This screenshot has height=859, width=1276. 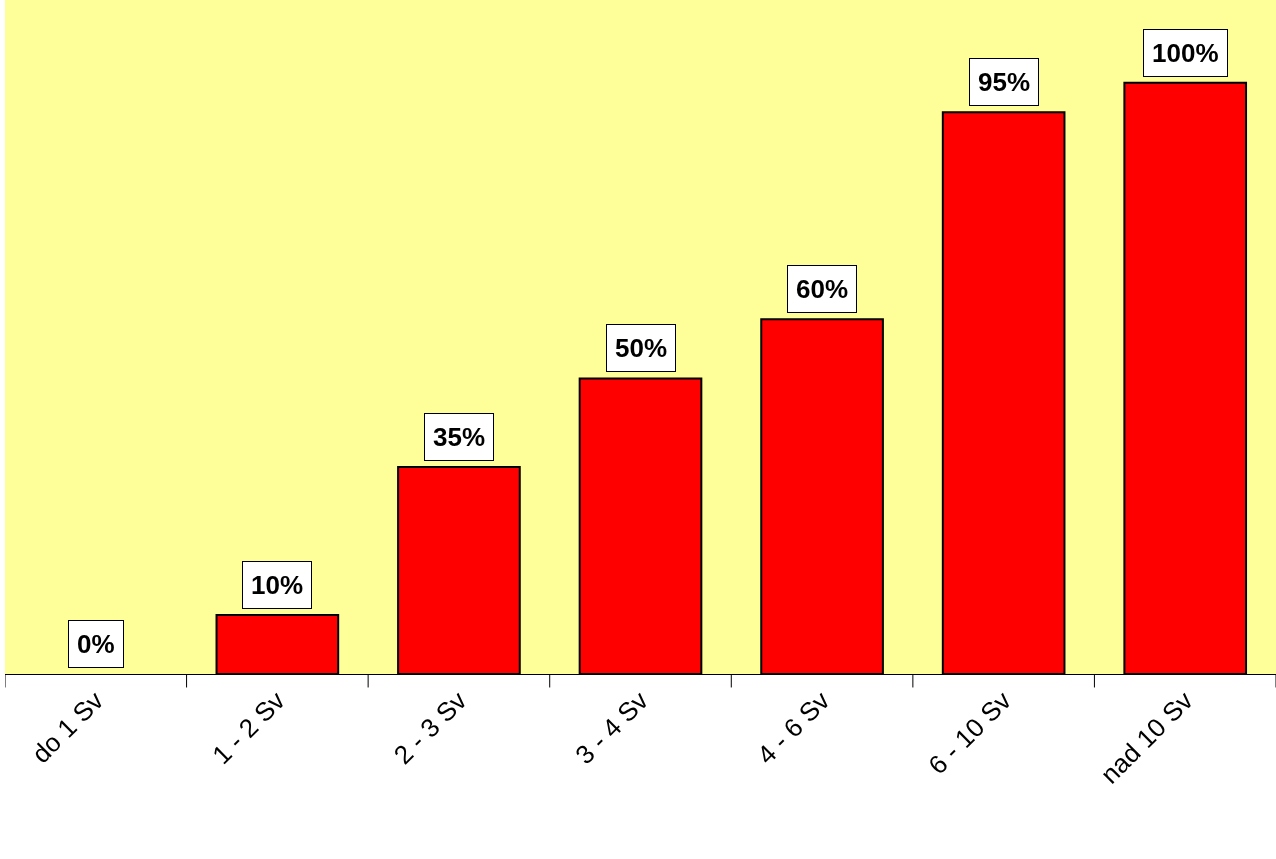 What do you see at coordinates (793, 727) in the screenshot?
I see `x-tick-label: 4 - 6 Sv` at bounding box center [793, 727].